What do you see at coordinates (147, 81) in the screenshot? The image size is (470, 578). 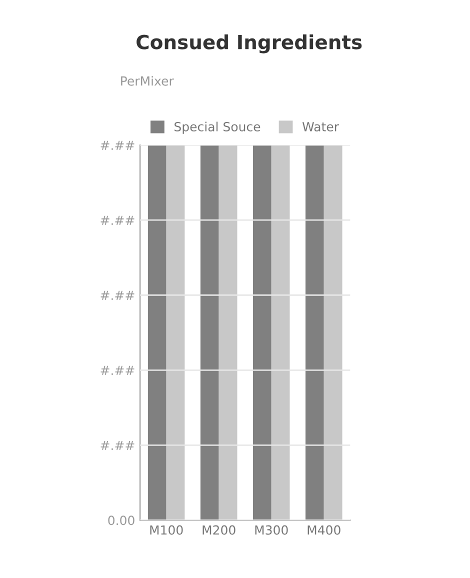 I see `chart-subtitle: PerMixer` at bounding box center [147, 81].